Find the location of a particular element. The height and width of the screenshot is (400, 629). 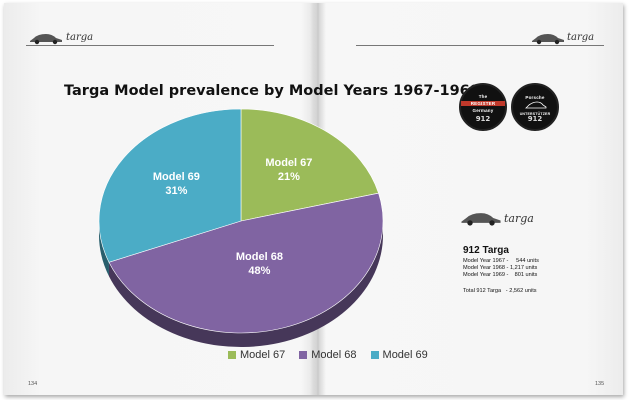

badge-middle-text: UNTERSTÜTZER is located at coordinates (535, 114).